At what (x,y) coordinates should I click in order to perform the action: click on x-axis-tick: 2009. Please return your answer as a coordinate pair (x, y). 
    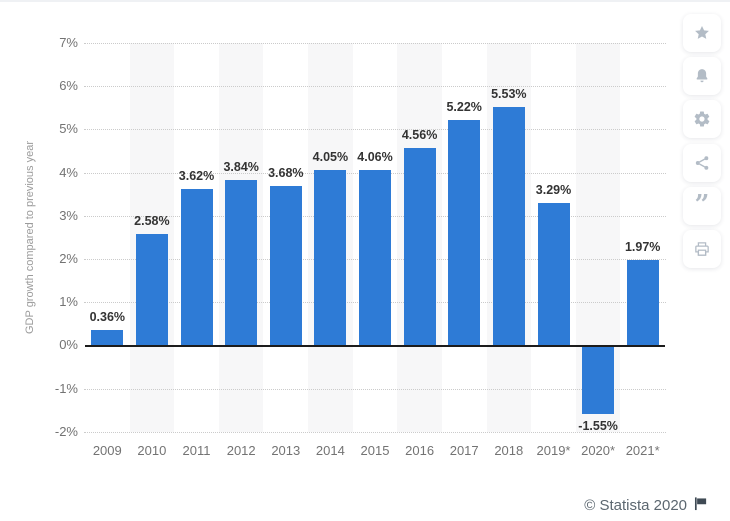
    Looking at the image, I should click on (107, 450).